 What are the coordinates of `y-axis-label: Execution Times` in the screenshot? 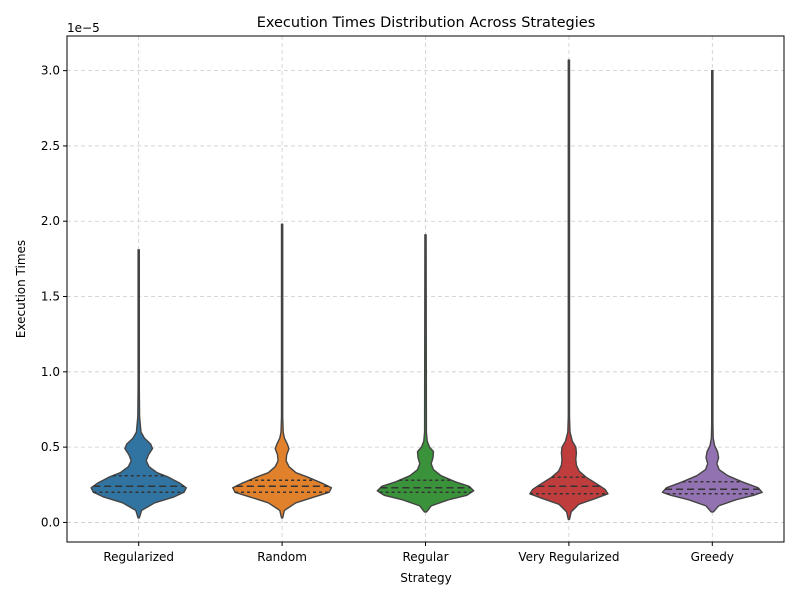 It's located at (21, 289).